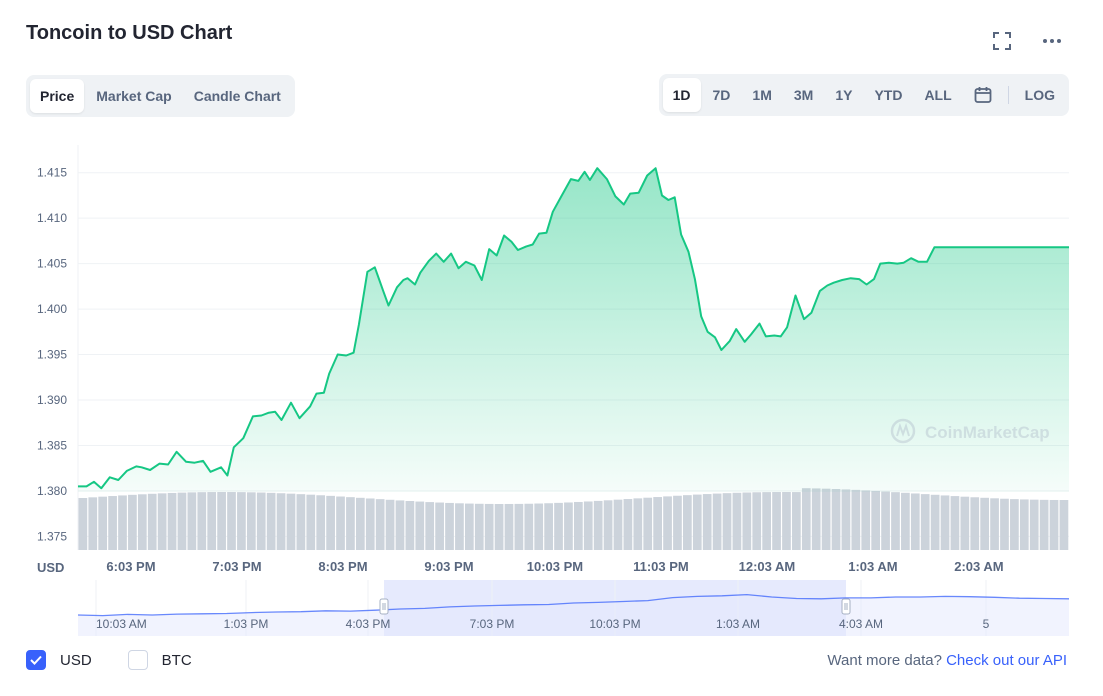  Describe the element at coordinates (50, 567) in the screenshot. I see `y-axis-label: USD` at that location.